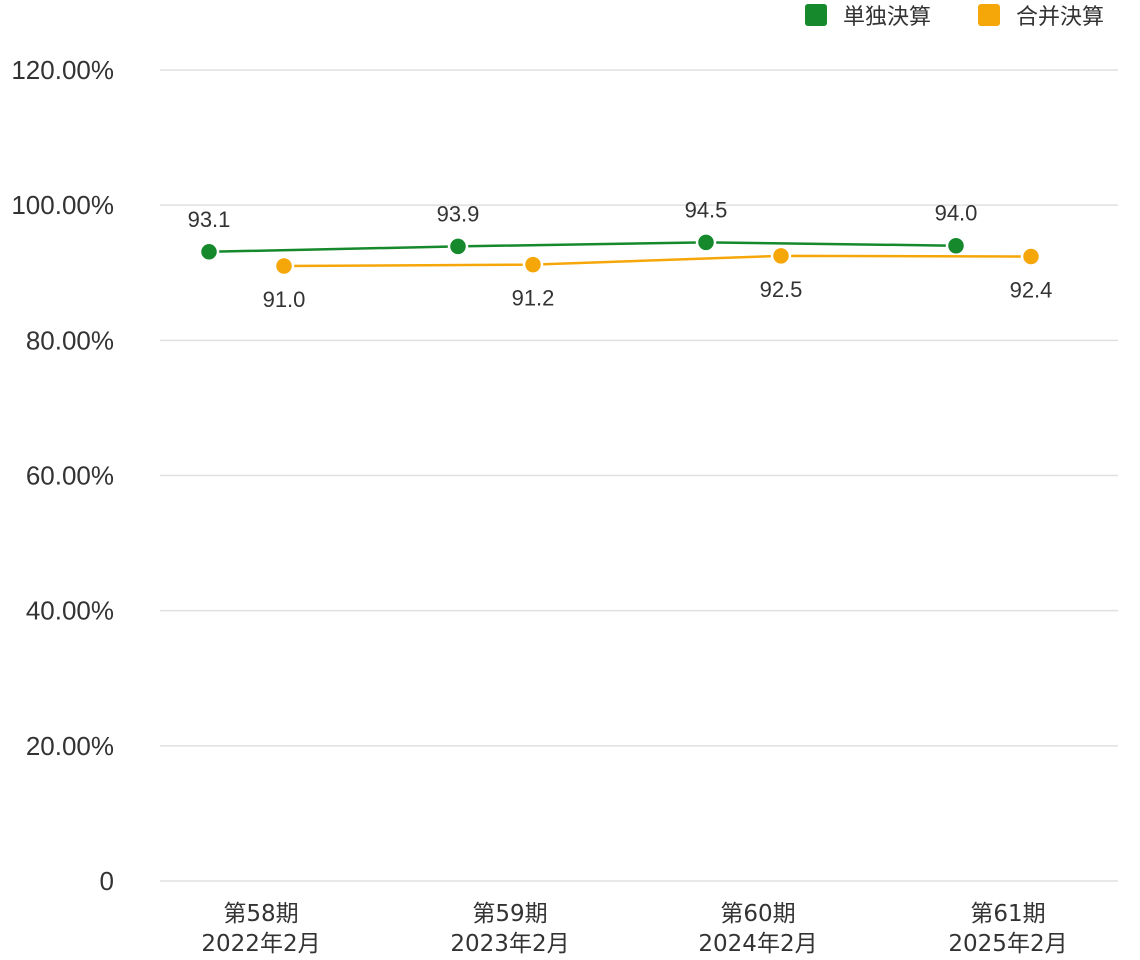  Describe the element at coordinates (62, 70) in the screenshot. I see `y-tick-label: 120.00%` at that location.